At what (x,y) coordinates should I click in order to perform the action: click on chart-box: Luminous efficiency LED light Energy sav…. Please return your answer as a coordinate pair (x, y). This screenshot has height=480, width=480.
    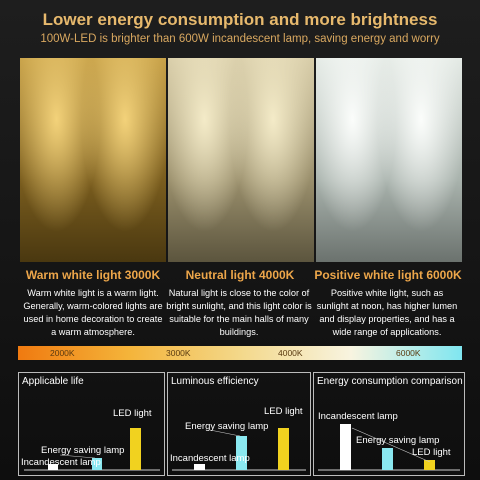
    Looking at the image, I should click on (239, 424).